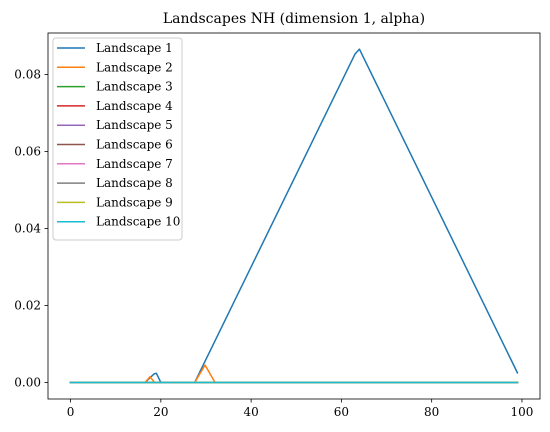  I want to click on x-tick-label: 0, so click(71, 412).